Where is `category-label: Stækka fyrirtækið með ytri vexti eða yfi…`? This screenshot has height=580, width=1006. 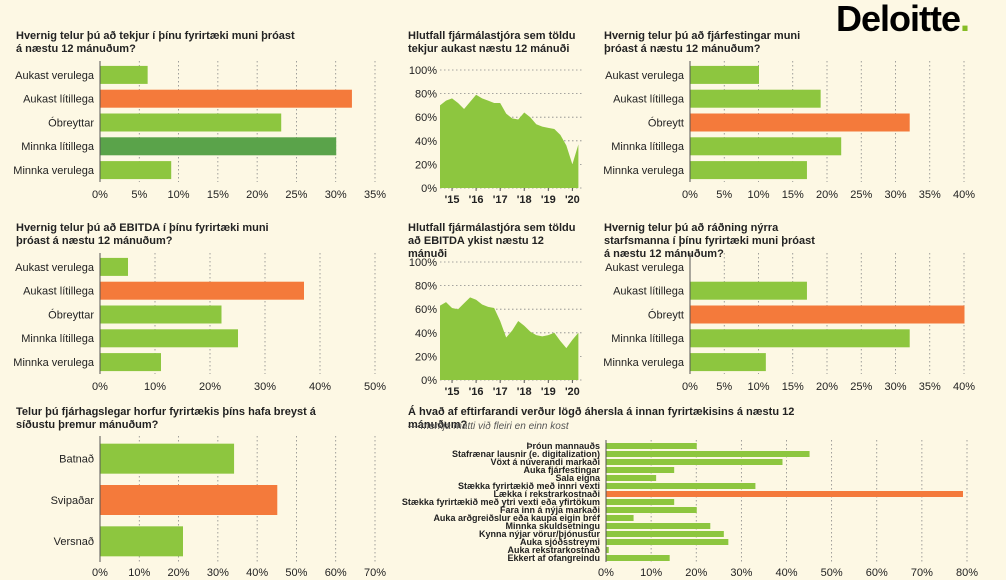
category-label: Stækka fyrirtækið með ytri vexti eða yfi… is located at coordinates (501, 502).